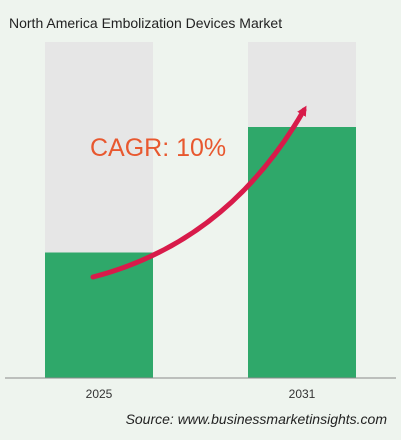  What do you see at coordinates (302, 394) in the screenshot?
I see `x-tick-label-2031: 2031` at bounding box center [302, 394].